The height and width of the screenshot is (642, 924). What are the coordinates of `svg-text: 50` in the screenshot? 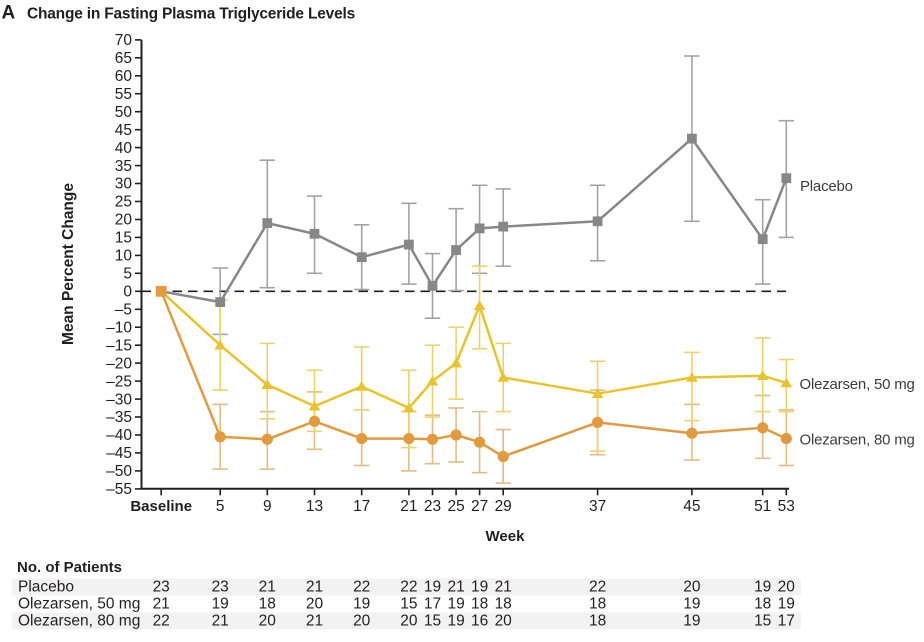 It's located at (124, 112).